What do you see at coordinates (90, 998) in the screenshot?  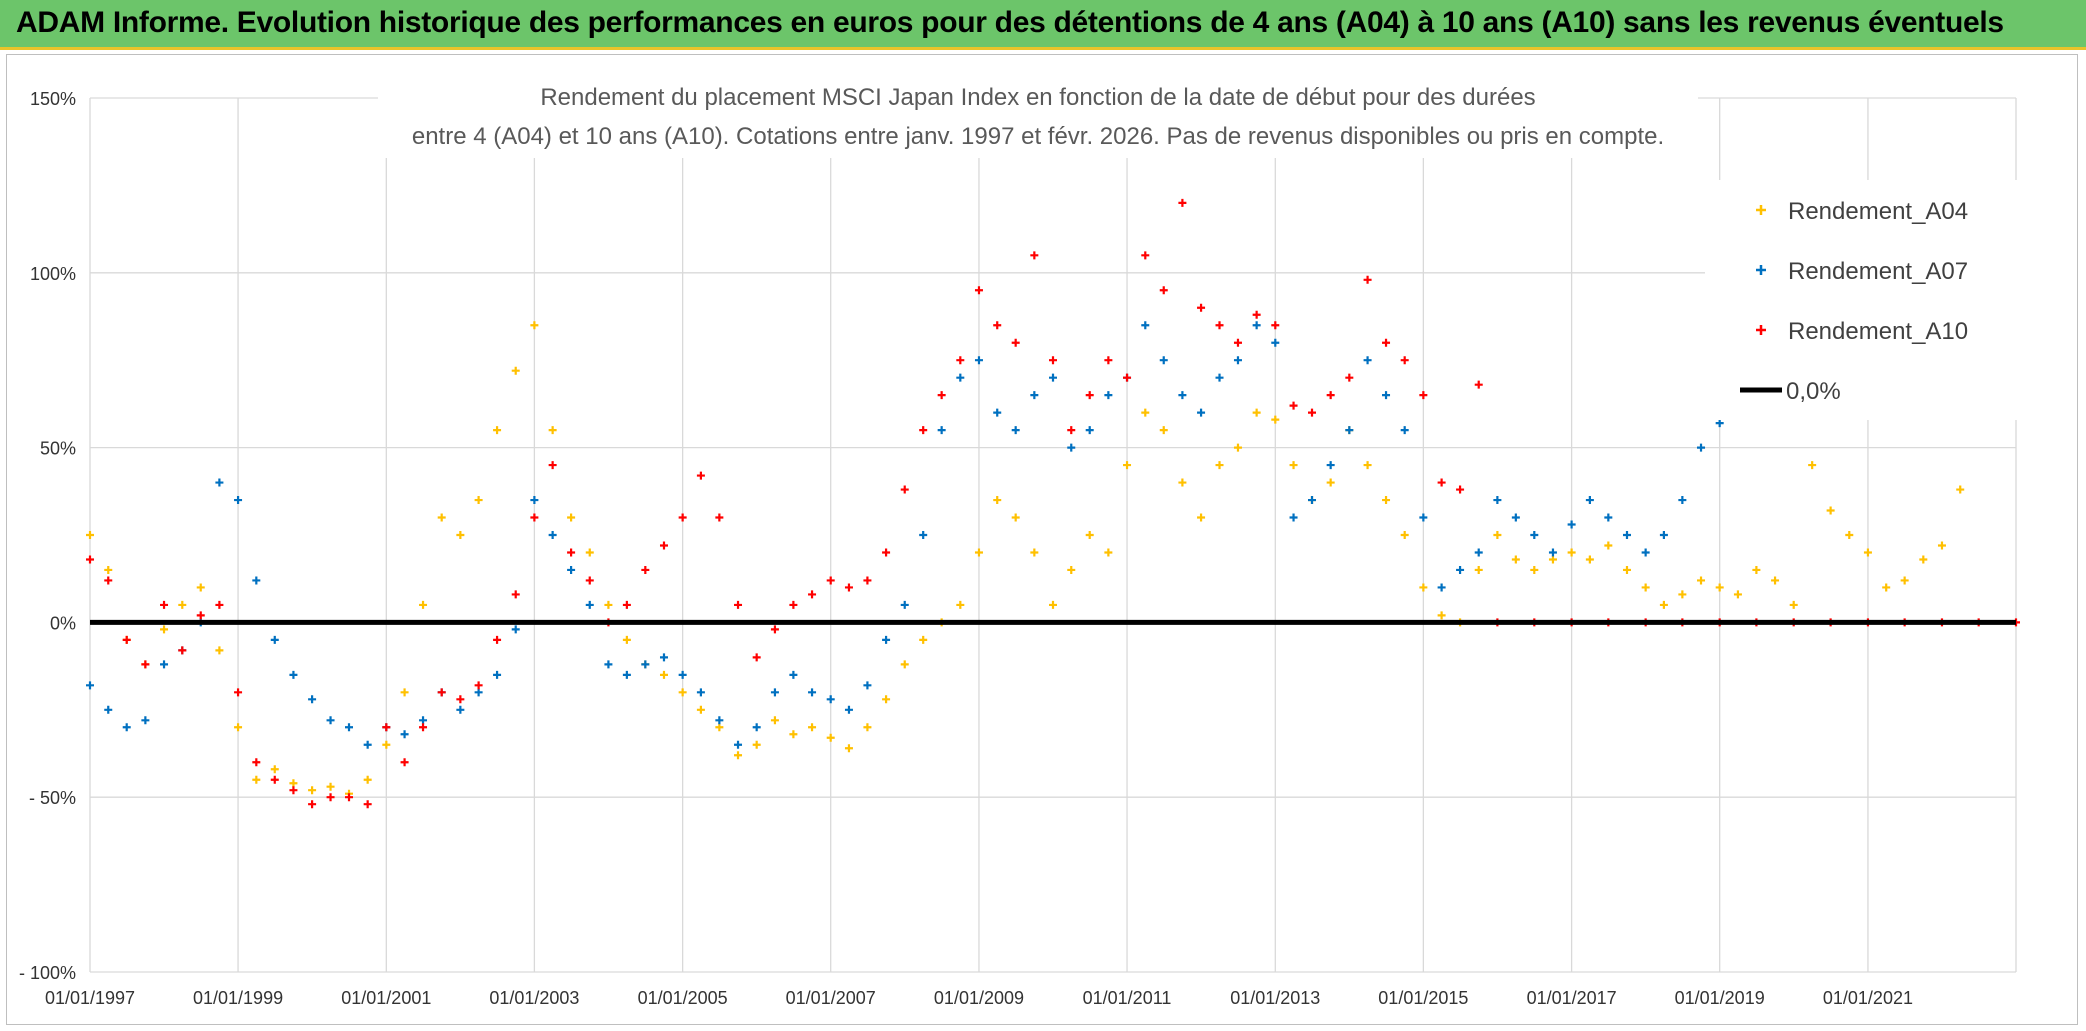 I see `x-tick-label: 01/01/1997` at bounding box center [90, 998].